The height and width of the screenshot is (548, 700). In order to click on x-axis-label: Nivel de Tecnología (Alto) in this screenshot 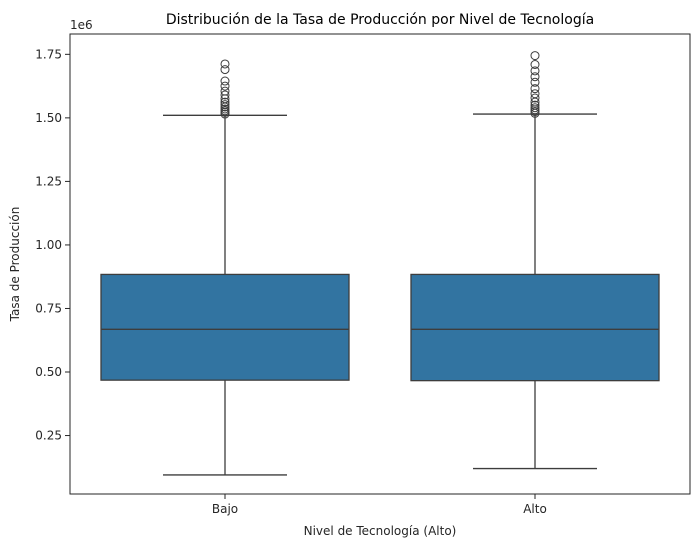, I will do `click(380, 531)`.